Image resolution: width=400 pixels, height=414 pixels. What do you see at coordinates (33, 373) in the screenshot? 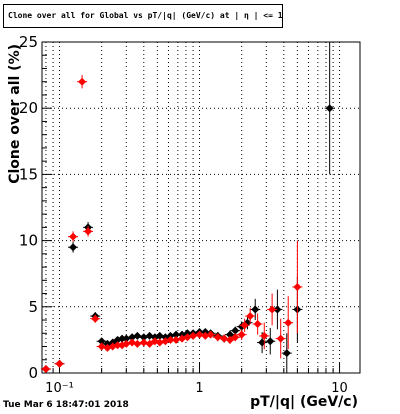
I see `y-tick-label: 0` at bounding box center [33, 373].